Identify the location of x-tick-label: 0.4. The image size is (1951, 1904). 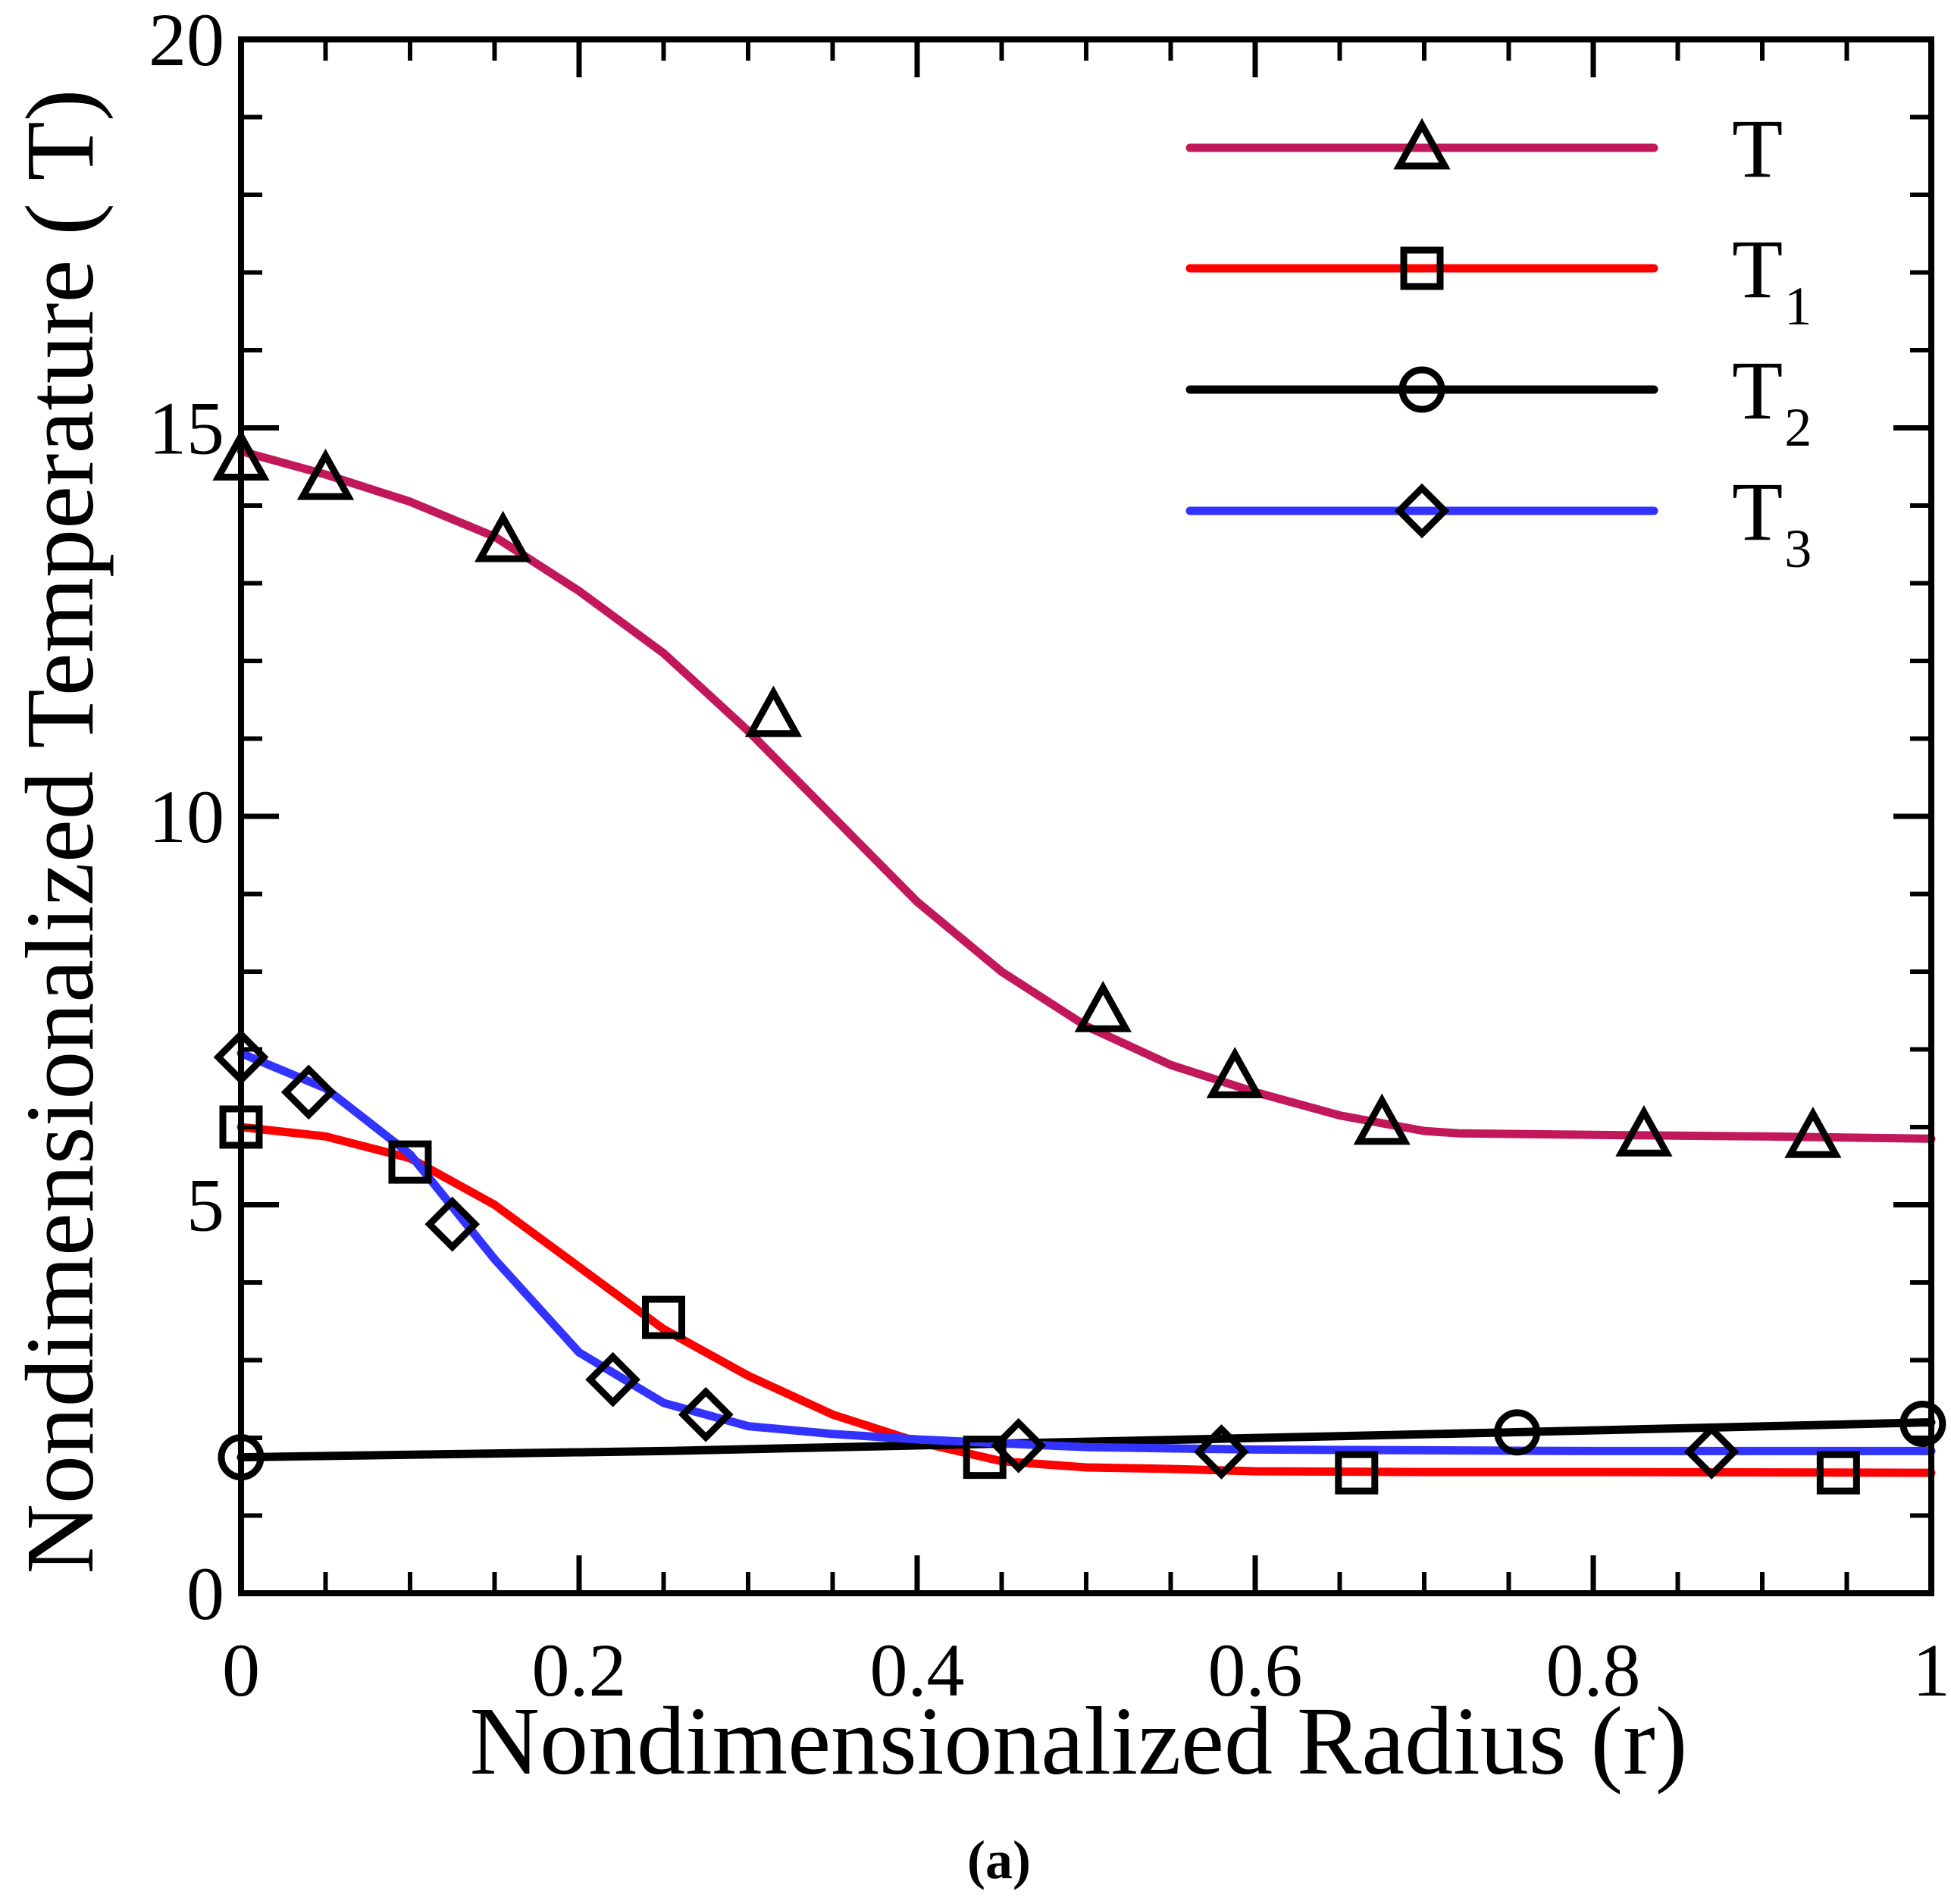
(917, 1670).